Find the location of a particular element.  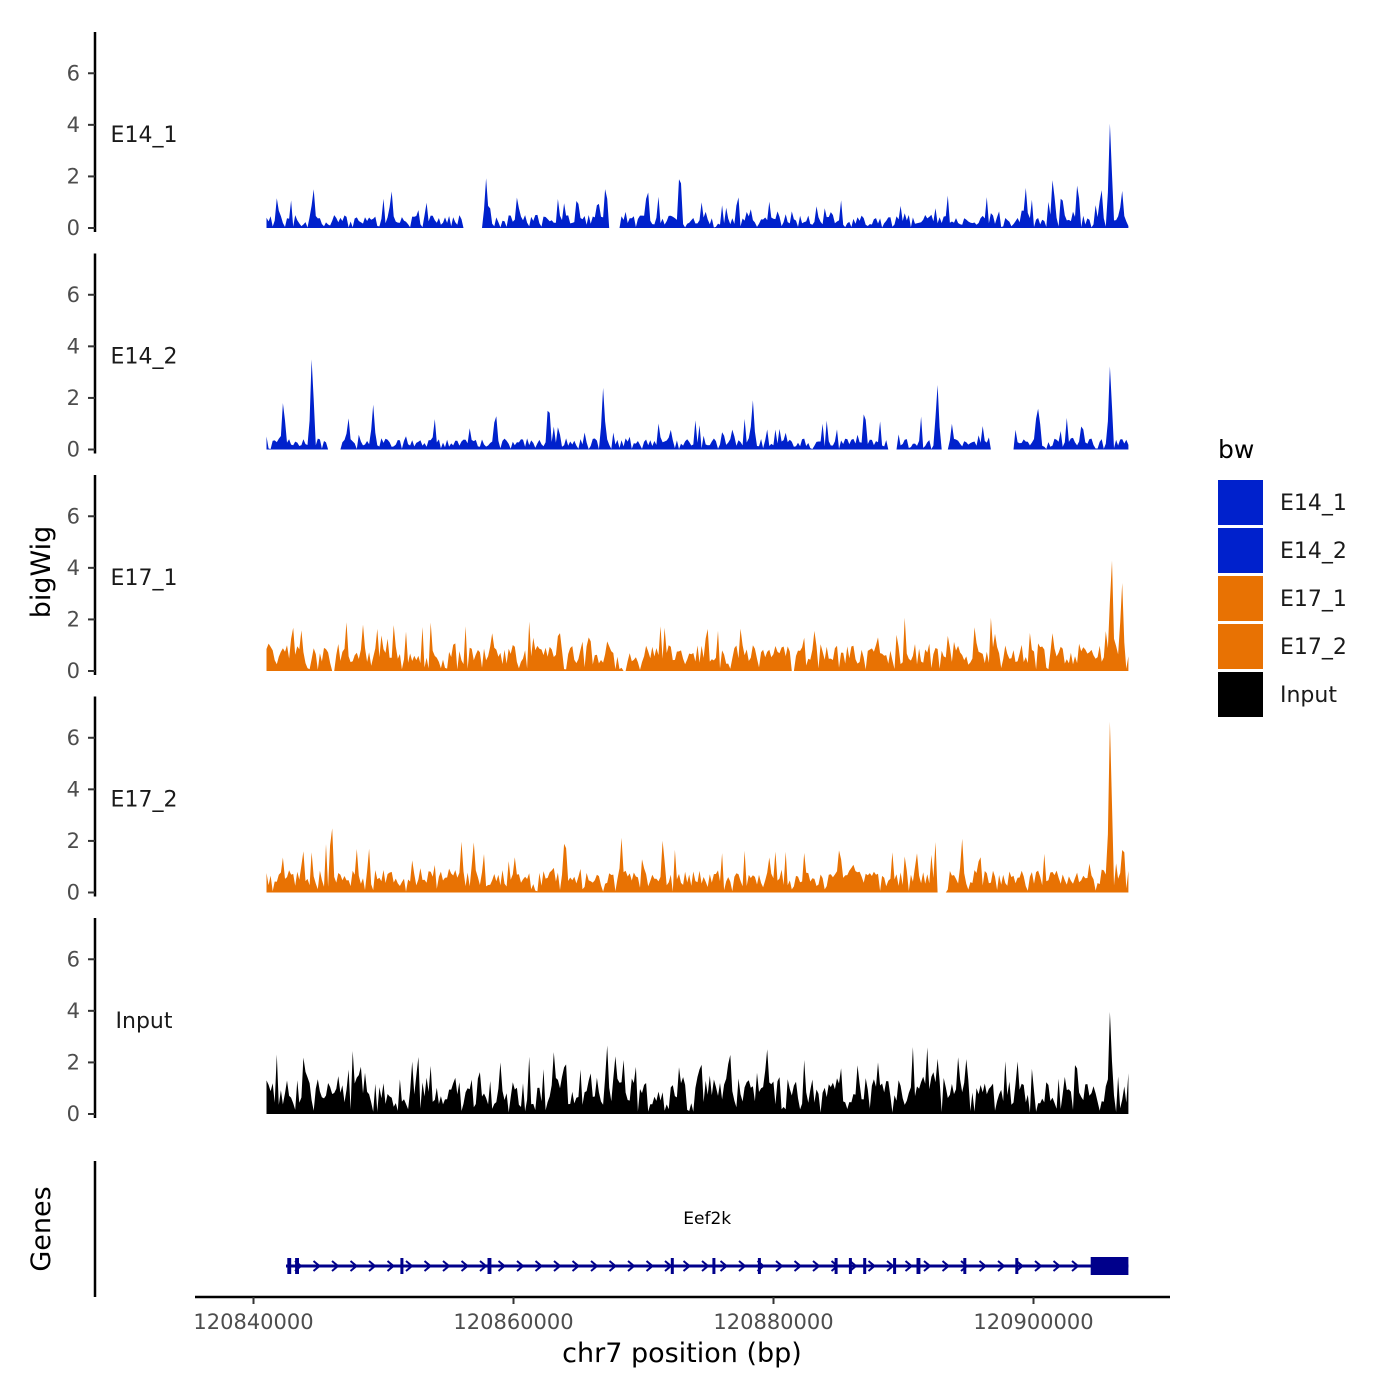

legend-label-E17_2: E17_2 is located at coordinates (1313, 647).